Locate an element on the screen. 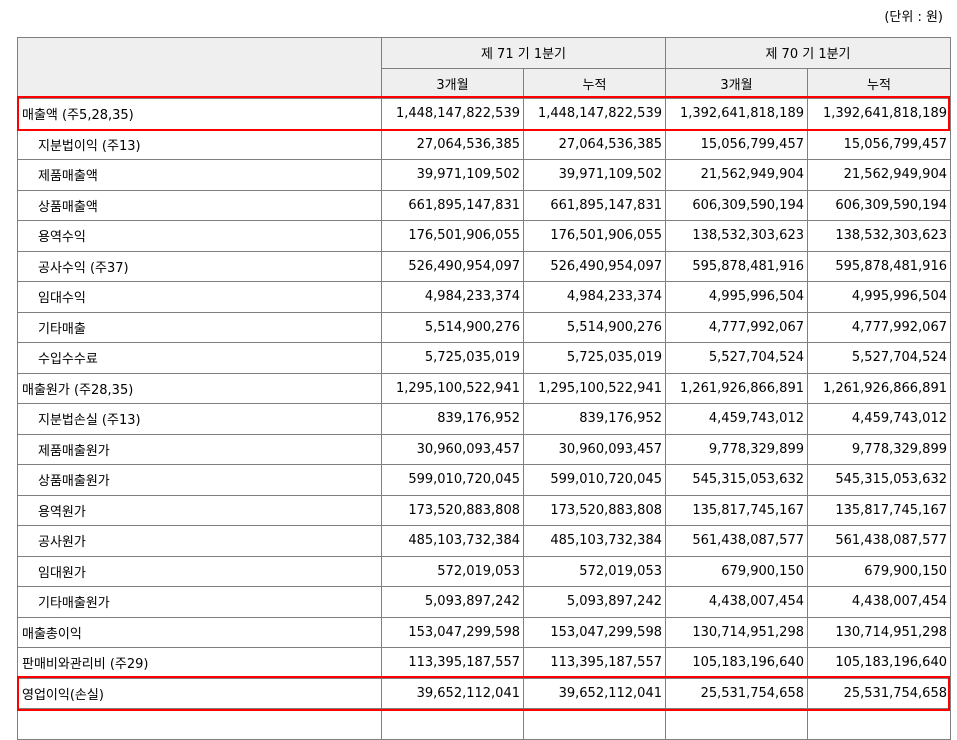  row-label: 공사수익 (주37) is located at coordinates (199, 266).